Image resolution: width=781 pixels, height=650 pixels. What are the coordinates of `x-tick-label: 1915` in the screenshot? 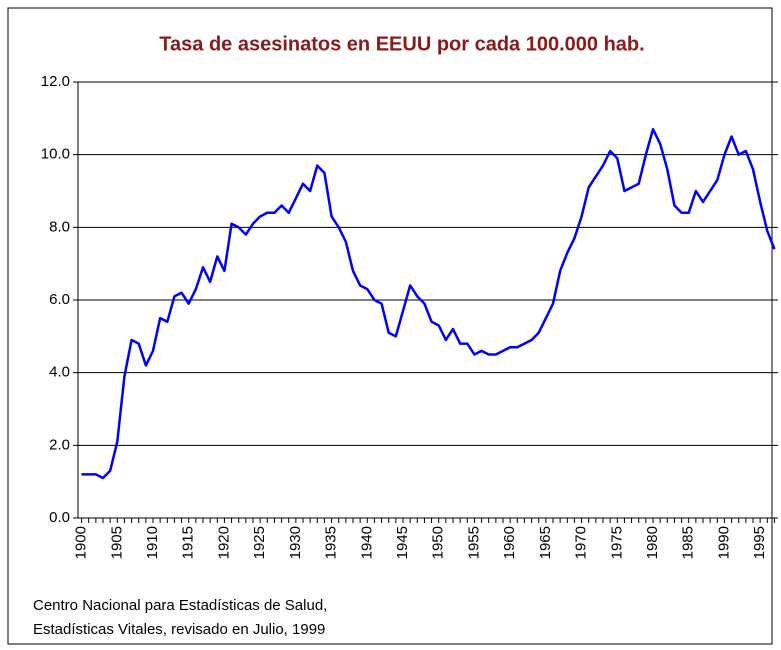 It's located at (188, 542).